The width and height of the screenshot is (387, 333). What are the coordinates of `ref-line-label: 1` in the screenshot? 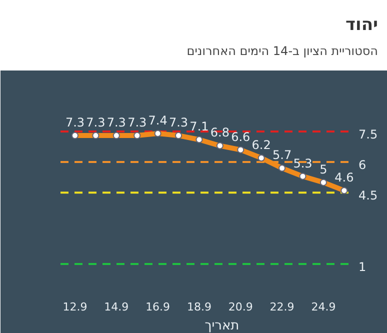 It's located at (362, 267).